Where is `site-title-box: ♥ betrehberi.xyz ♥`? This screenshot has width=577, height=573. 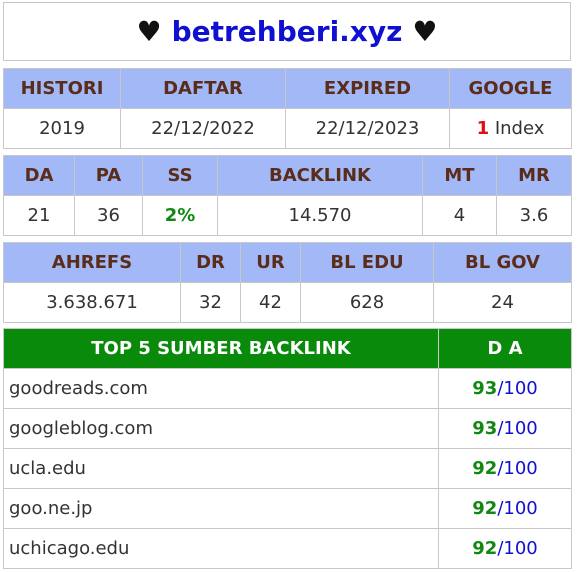
site-title-box: ♥ betrehberi.xyz ♥ is located at coordinates (287, 31).